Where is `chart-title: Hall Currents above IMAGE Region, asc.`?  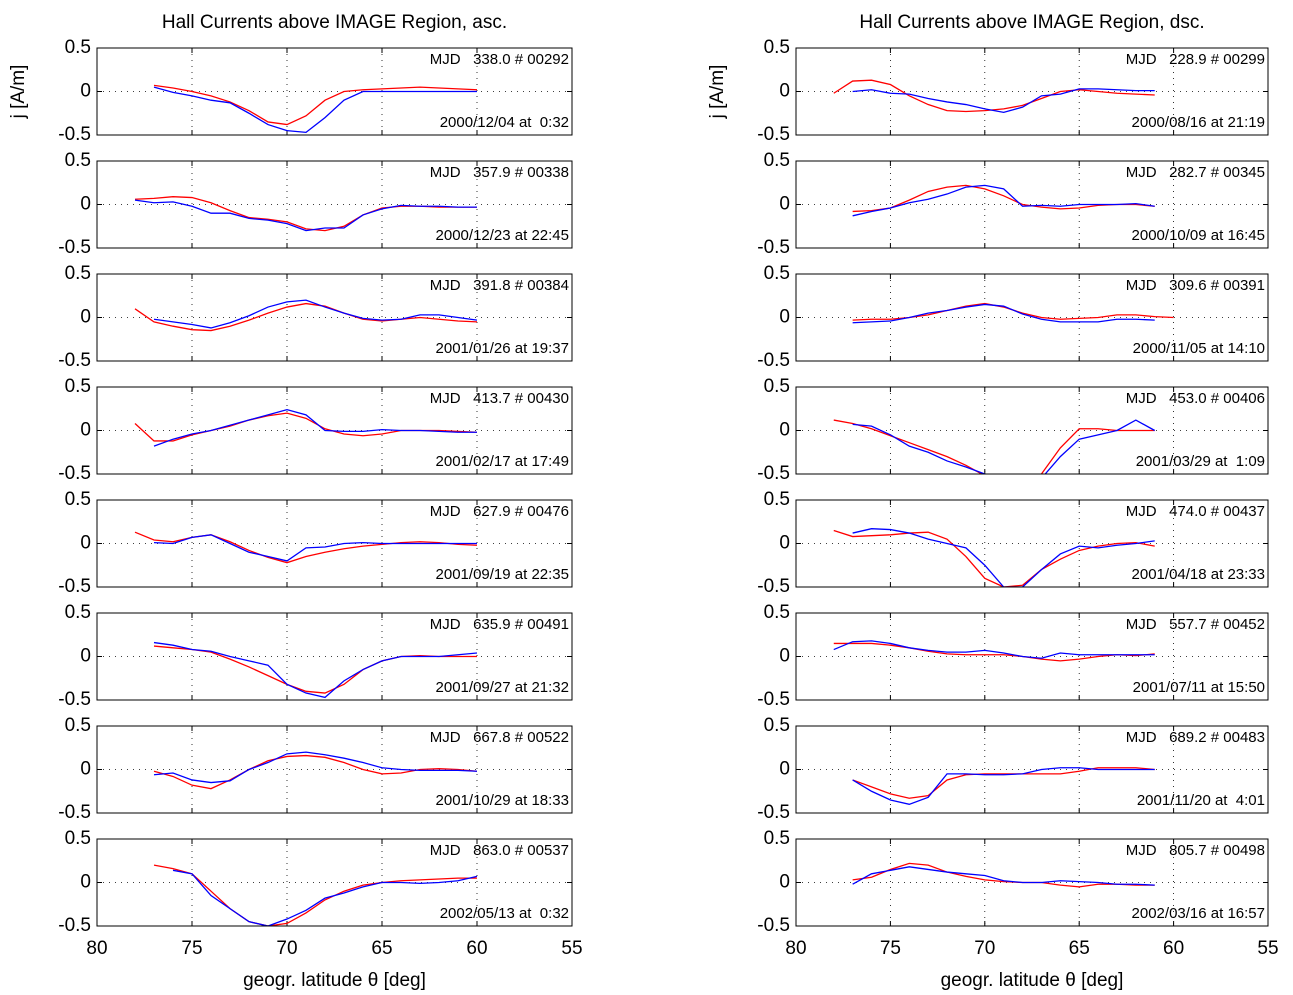 chart-title: Hall Currents above IMAGE Region, asc. is located at coordinates (334, 22).